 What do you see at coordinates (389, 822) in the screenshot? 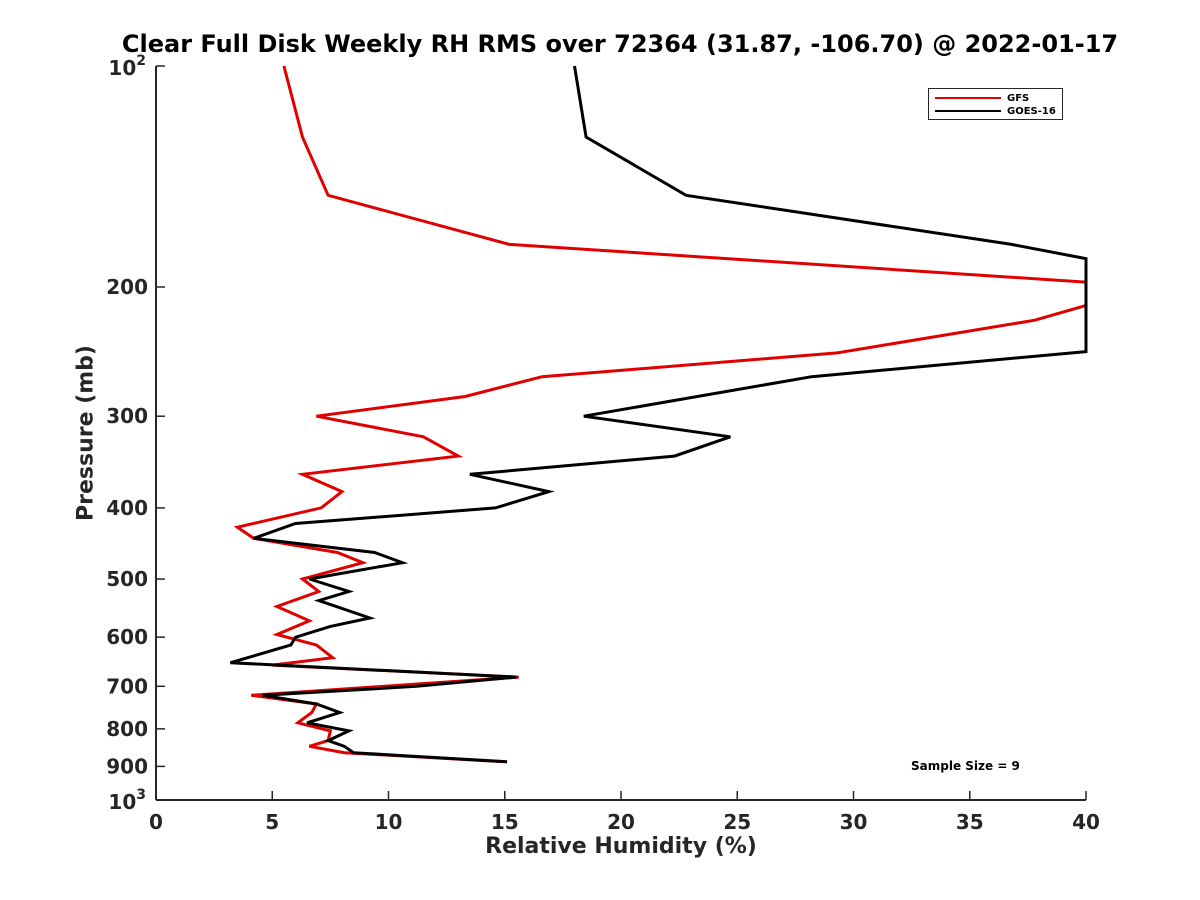
I see `x-tick-label: 10` at bounding box center [389, 822].